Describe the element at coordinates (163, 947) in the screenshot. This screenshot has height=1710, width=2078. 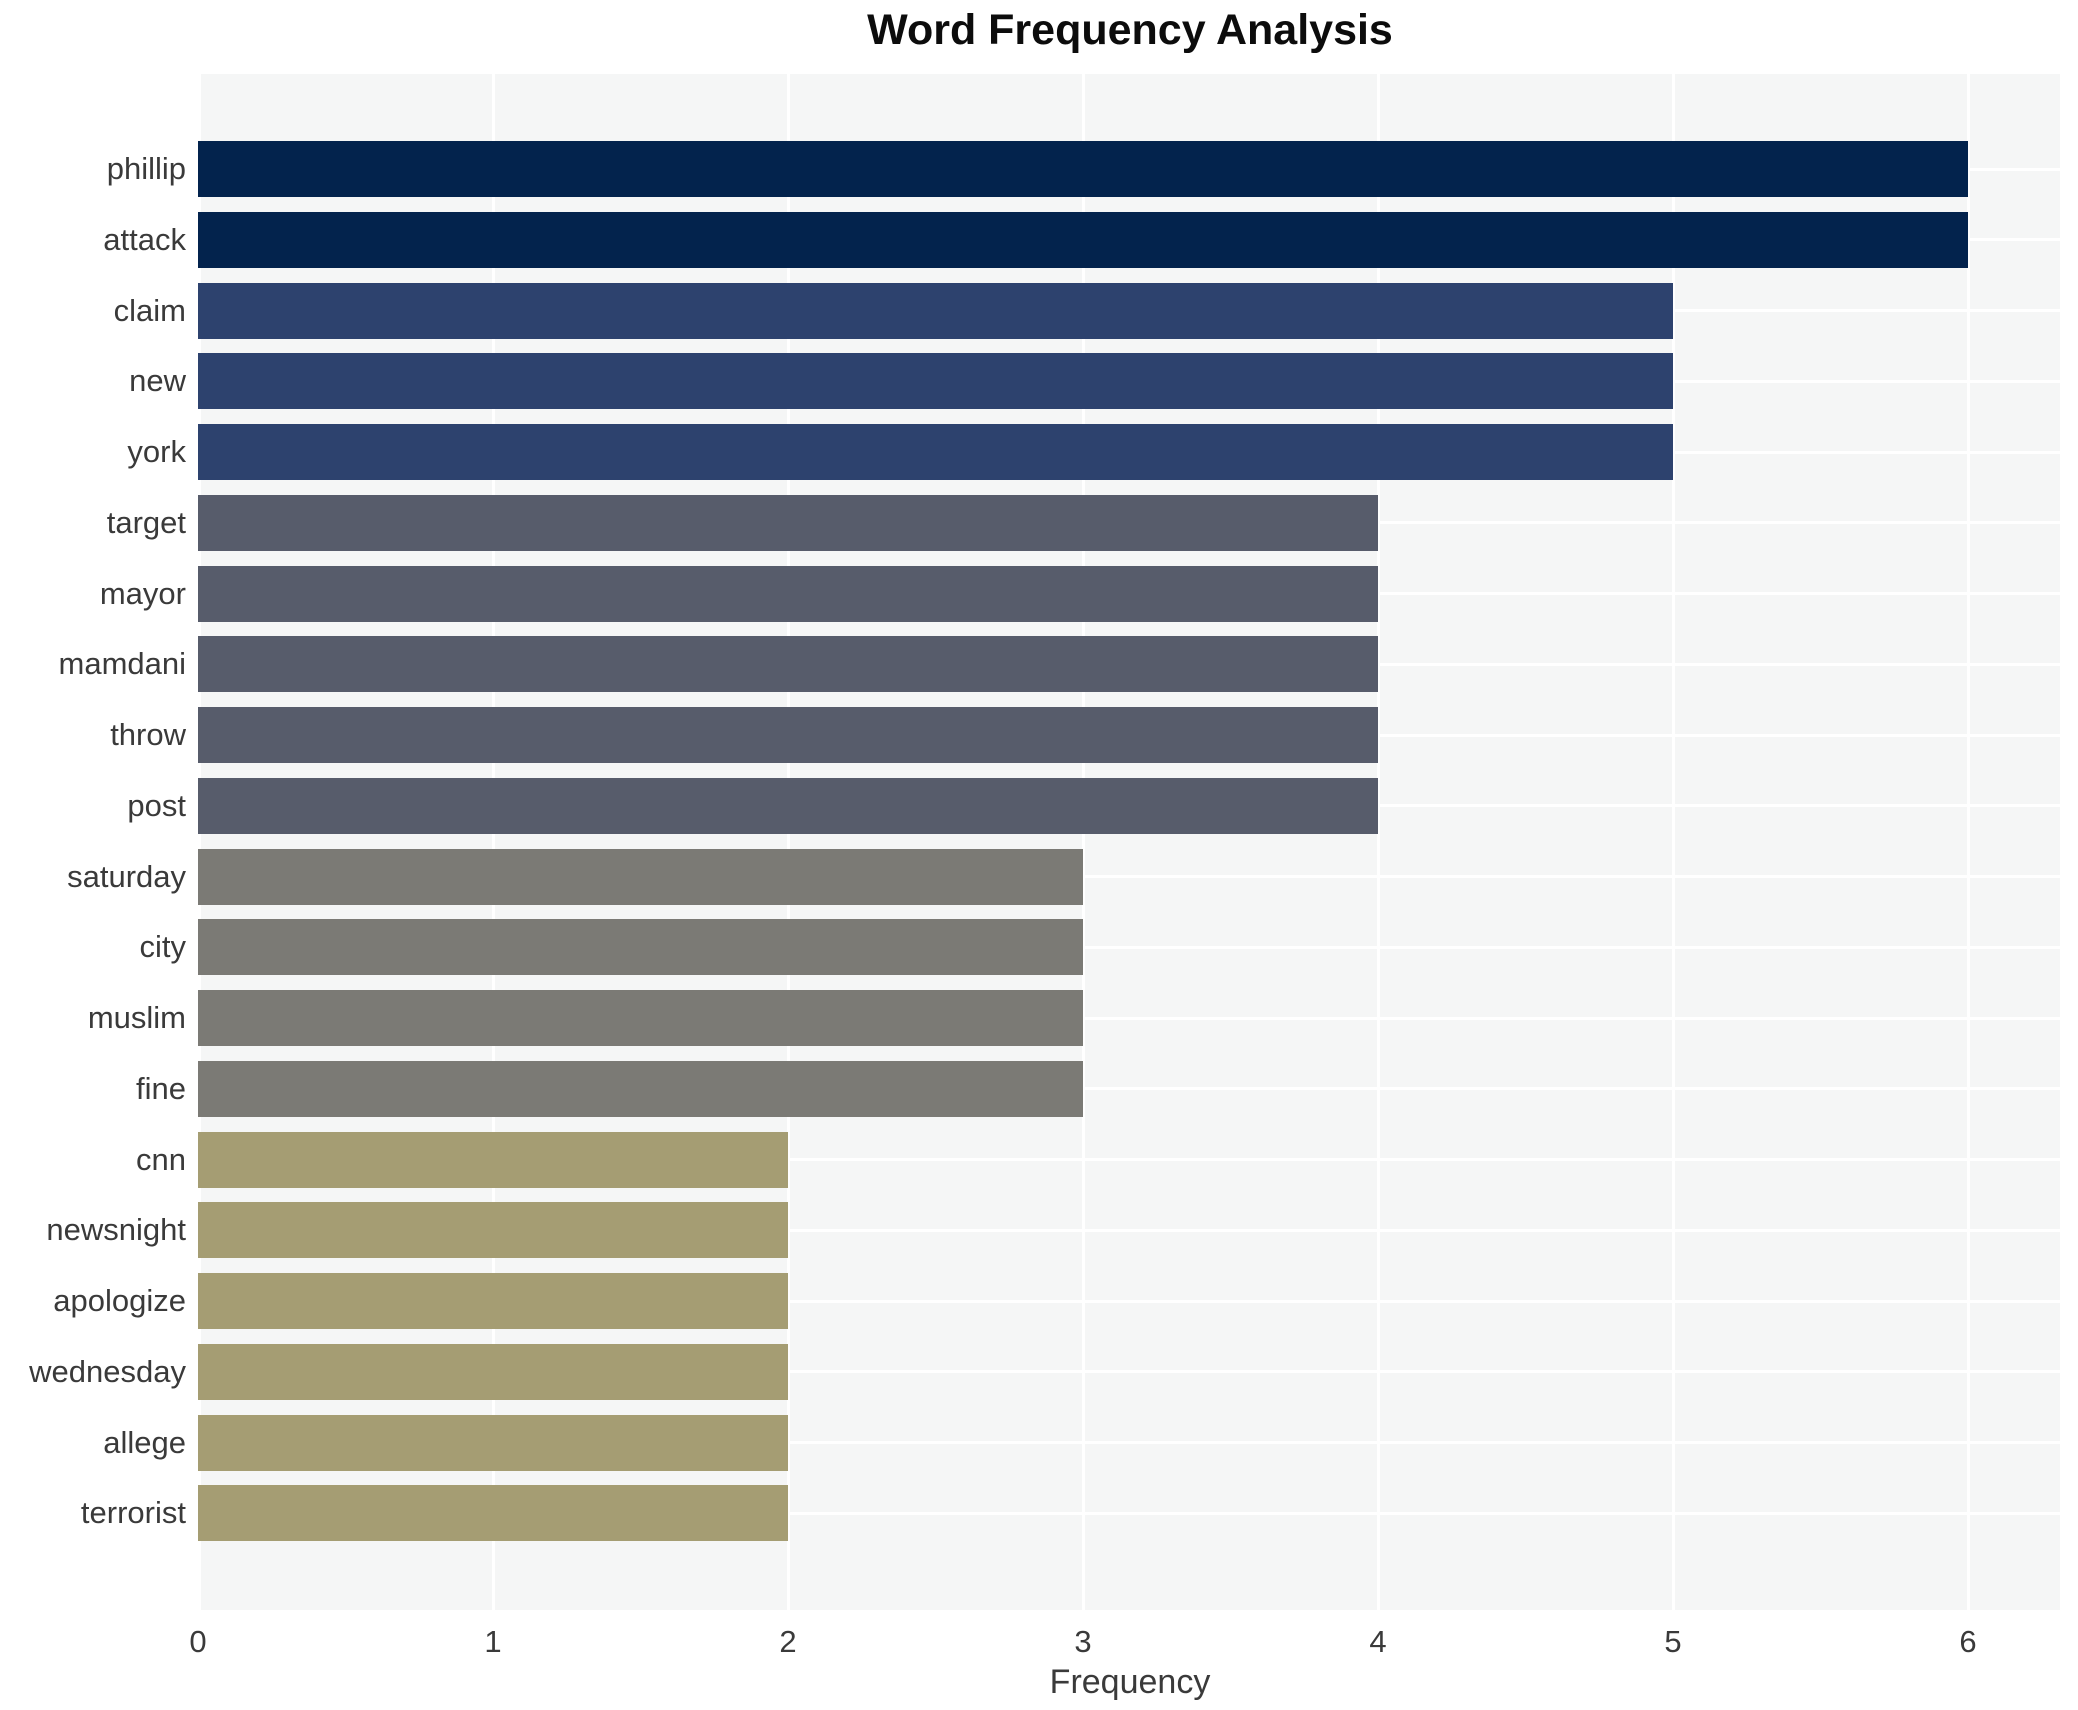
I see `y-tick-label-city: city` at that location.